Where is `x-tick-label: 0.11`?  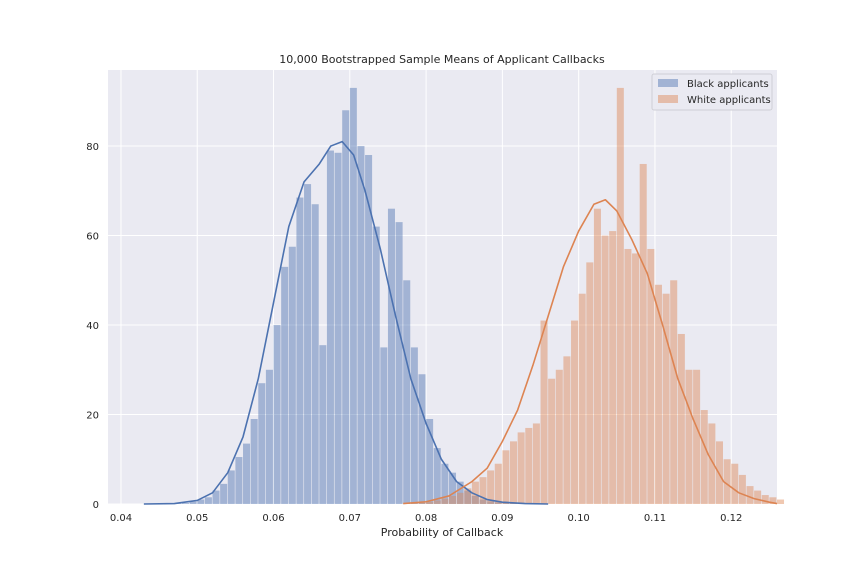 x-tick-label: 0.11 is located at coordinates (655, 518).